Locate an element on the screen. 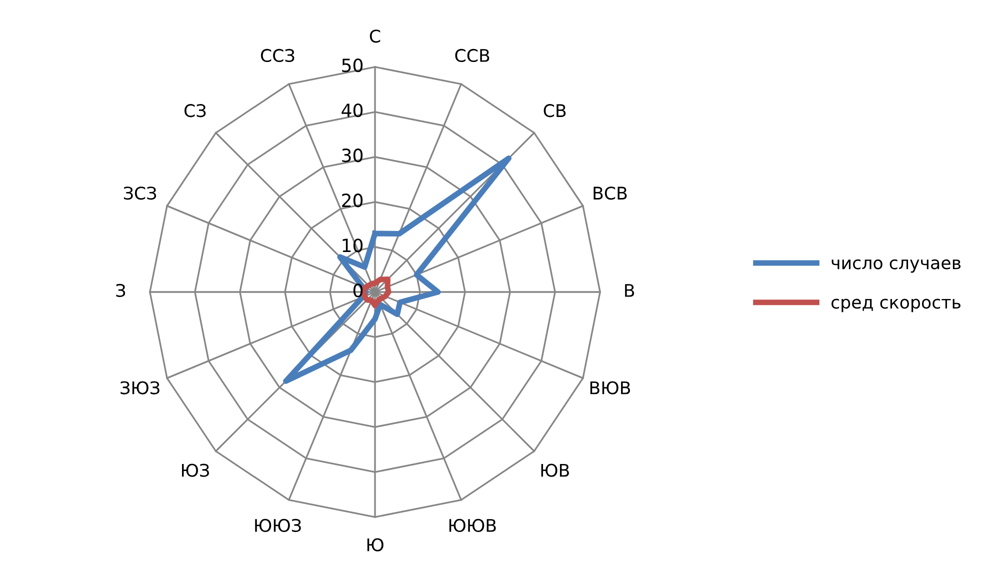 The image size is (987, 568). y-tick-label: 10 is located at coordinates (352, 245).